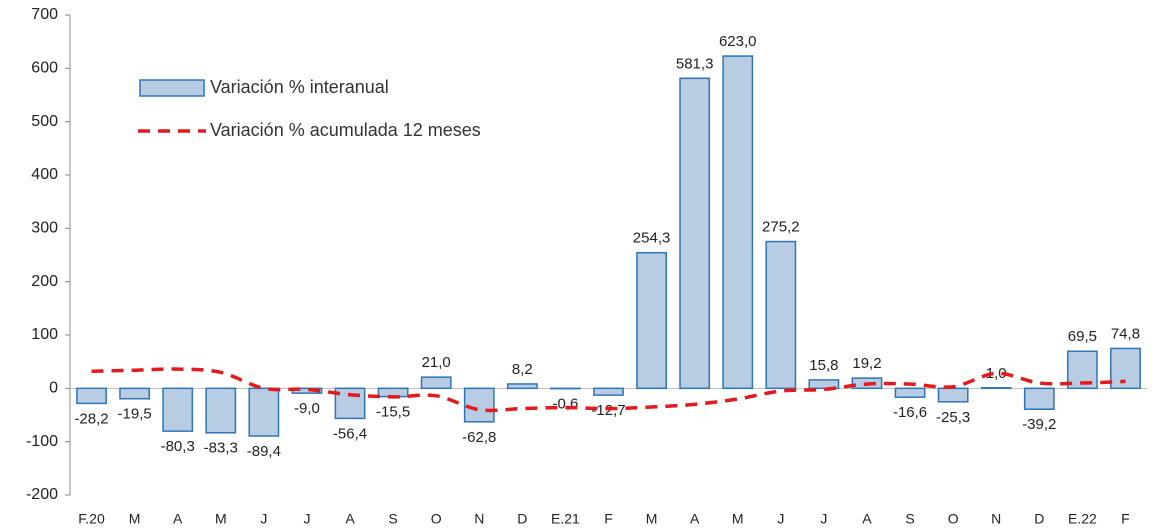 The height and width of the screenshot is (531, 1152). Describe the element at coordinates (608, 410) in the screenshot. I see `data-label: -12,7` at that location.